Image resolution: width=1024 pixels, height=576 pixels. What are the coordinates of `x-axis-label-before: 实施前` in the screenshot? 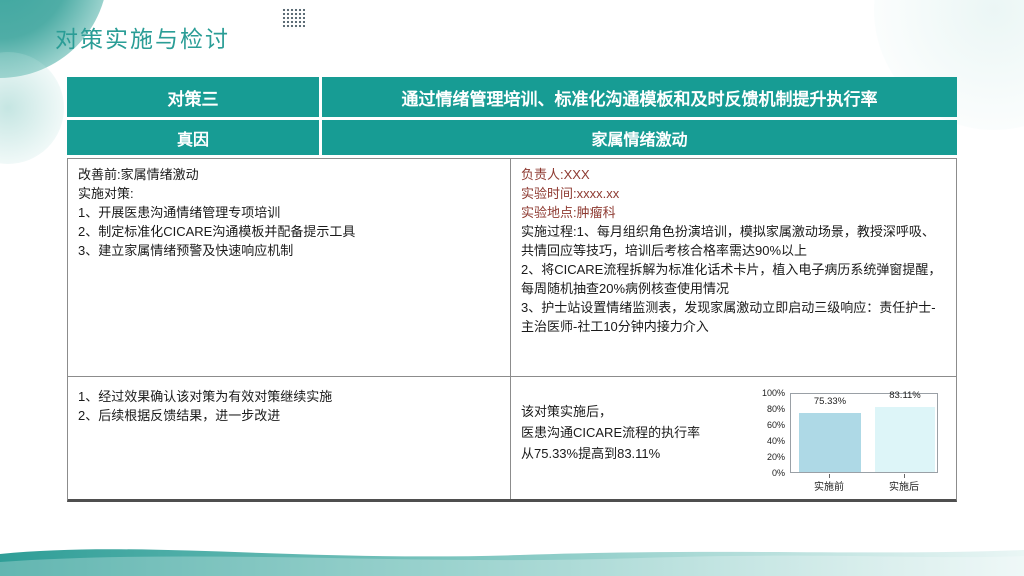 It's located at (829, 487).